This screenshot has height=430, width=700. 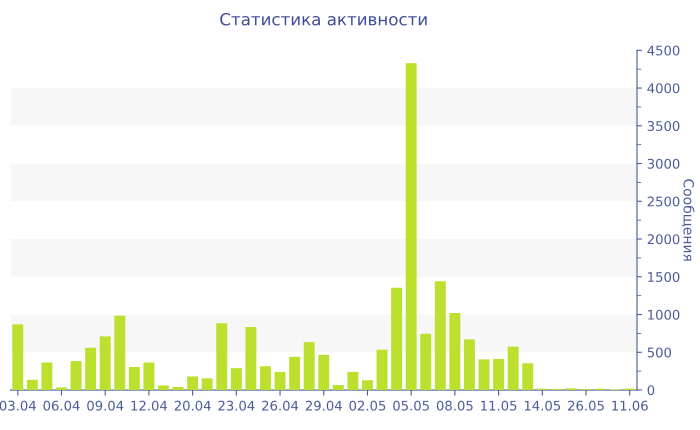 I want to click on x-tick-label: 11.06, so click(x=630, y=405).